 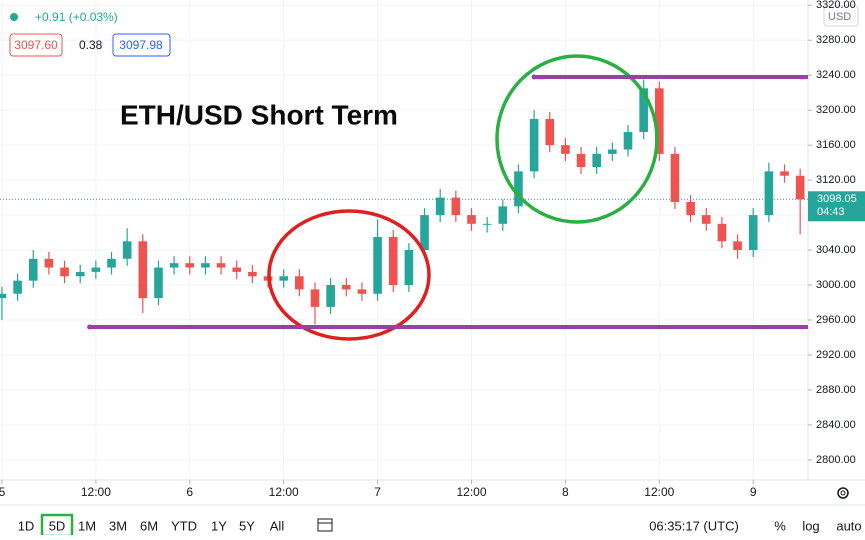 What do you see at coordinates (219, 525) in the screenshot?
I see `range-button: 1Y` at bounding box center [219, 525].